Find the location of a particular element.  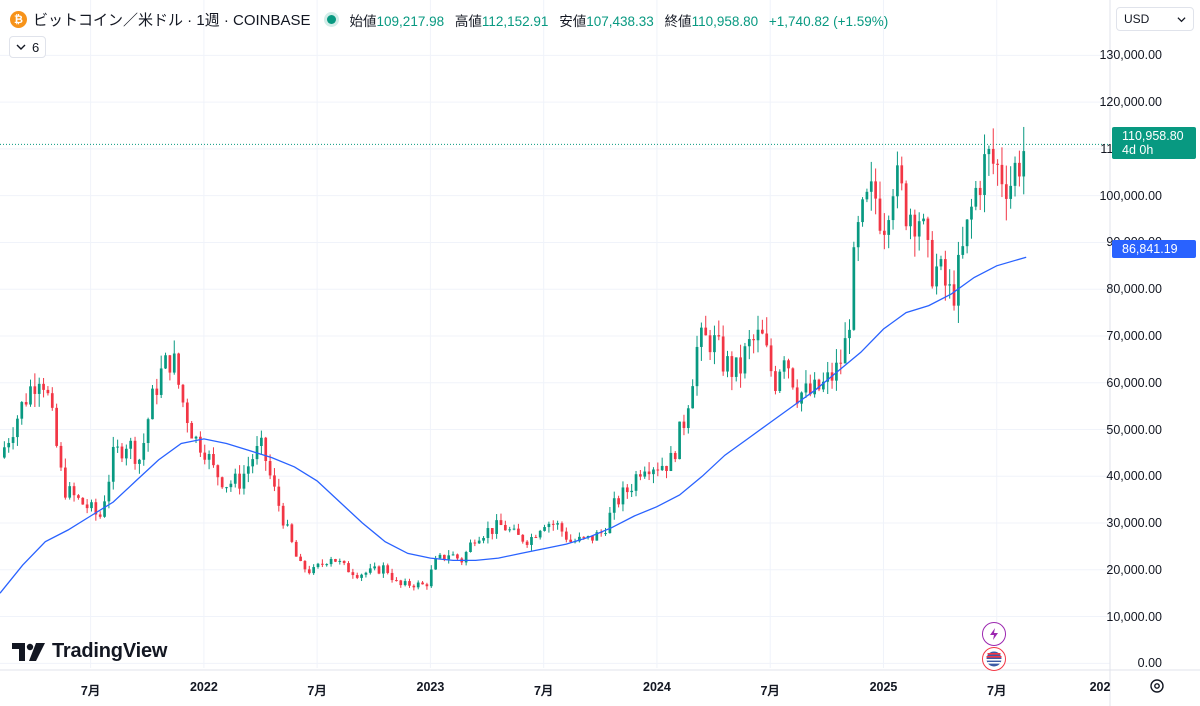

time-tick-label: 7月 is located at coordinates (90, 691).